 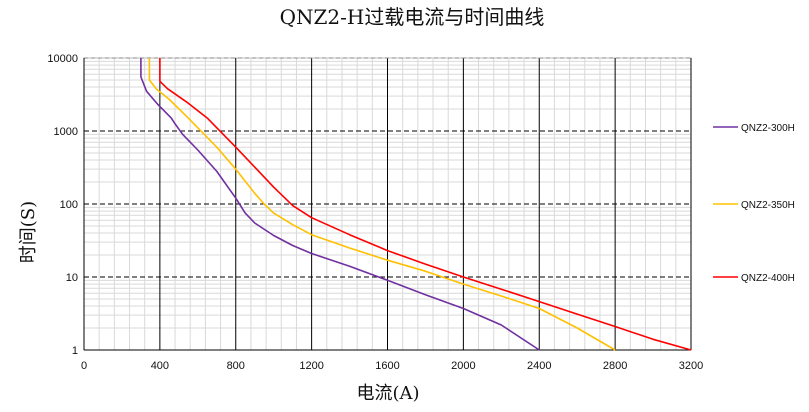 What do you see at coordinates (62, 59) in the screenshot?
I see `y-tick-label: 10000` at bounding box center [62, 59].